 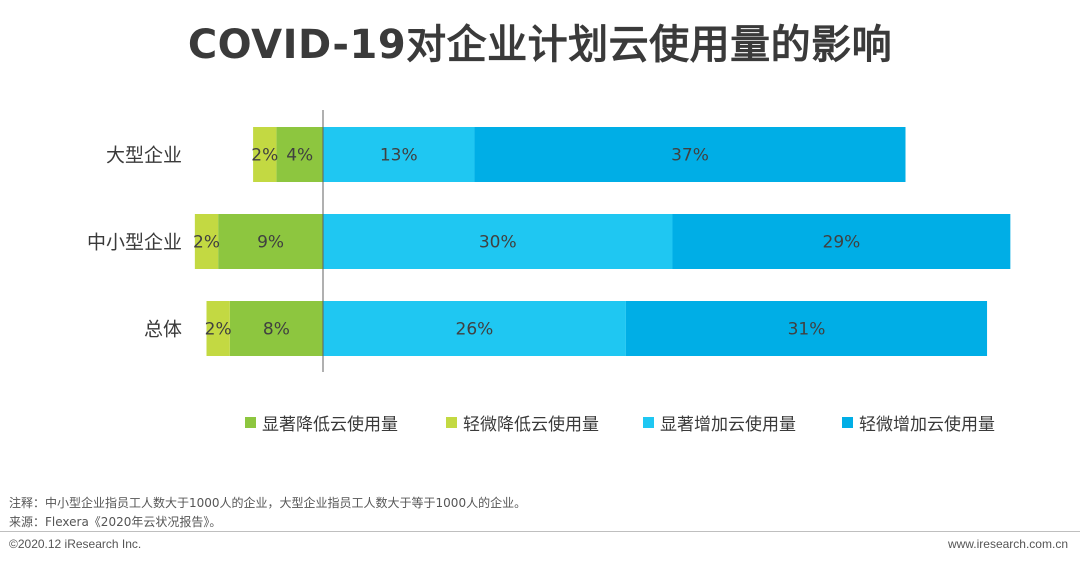 What do you see at coordinates (531, 425) in the screenshot?
I see `legend-label: 轻微降低云使用量` at bounding box center [531, 425].